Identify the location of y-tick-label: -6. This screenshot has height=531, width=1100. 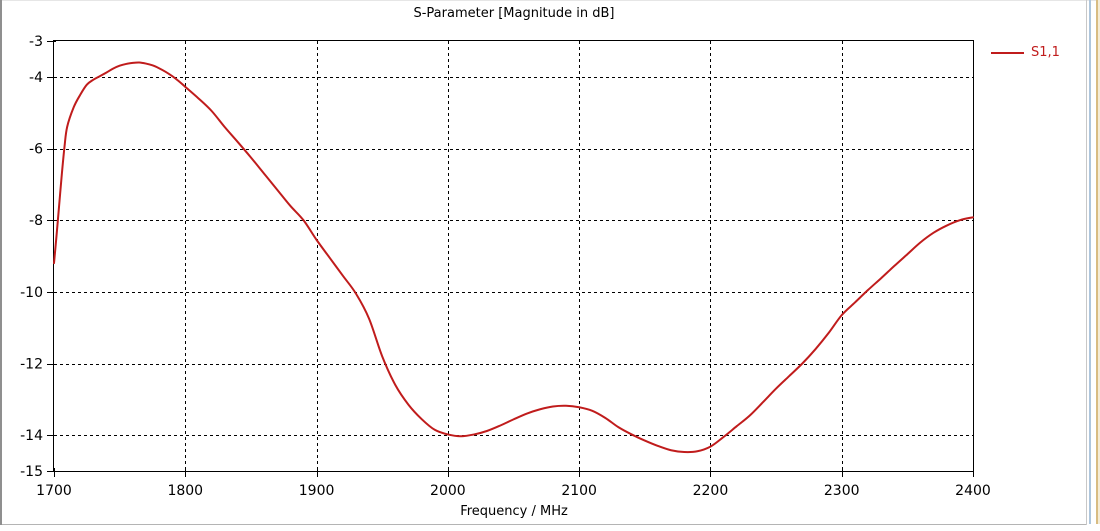
(36, 150).